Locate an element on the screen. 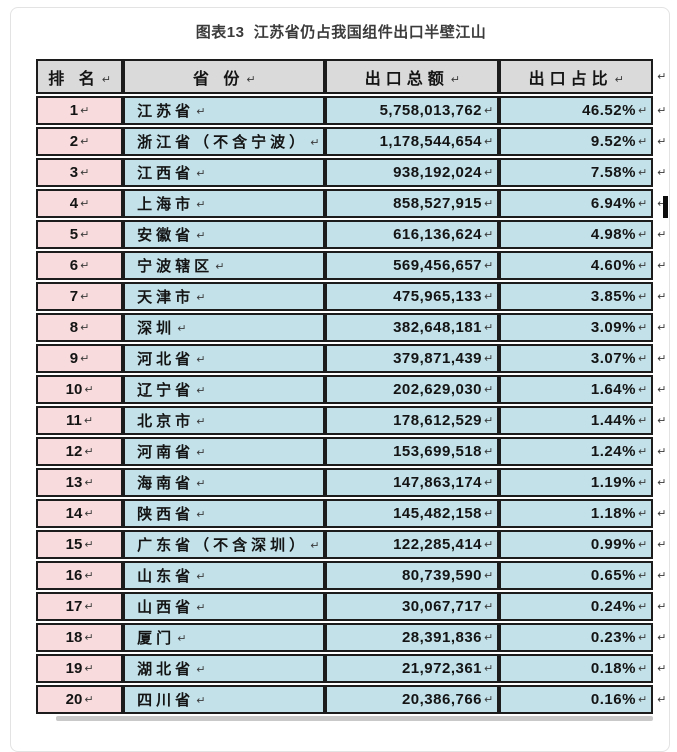  province-name: 宁波辖区 is located at coordinates (175, 266).